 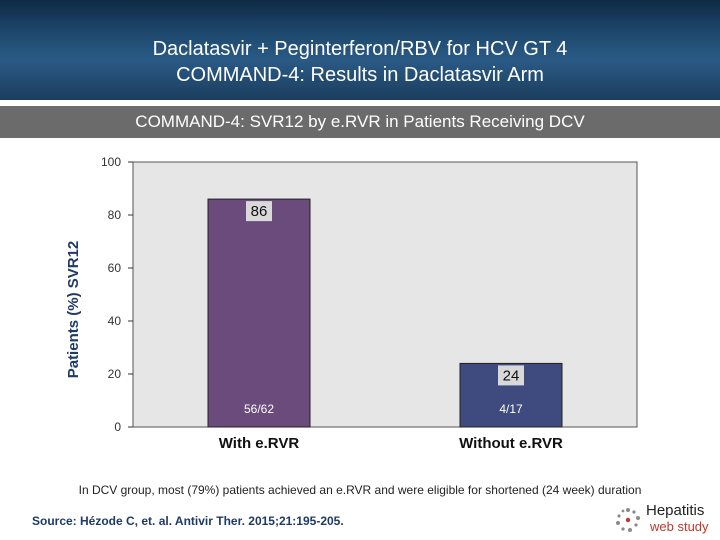 I want to click on y-tick-label: 40, so click(x=115, y=321).